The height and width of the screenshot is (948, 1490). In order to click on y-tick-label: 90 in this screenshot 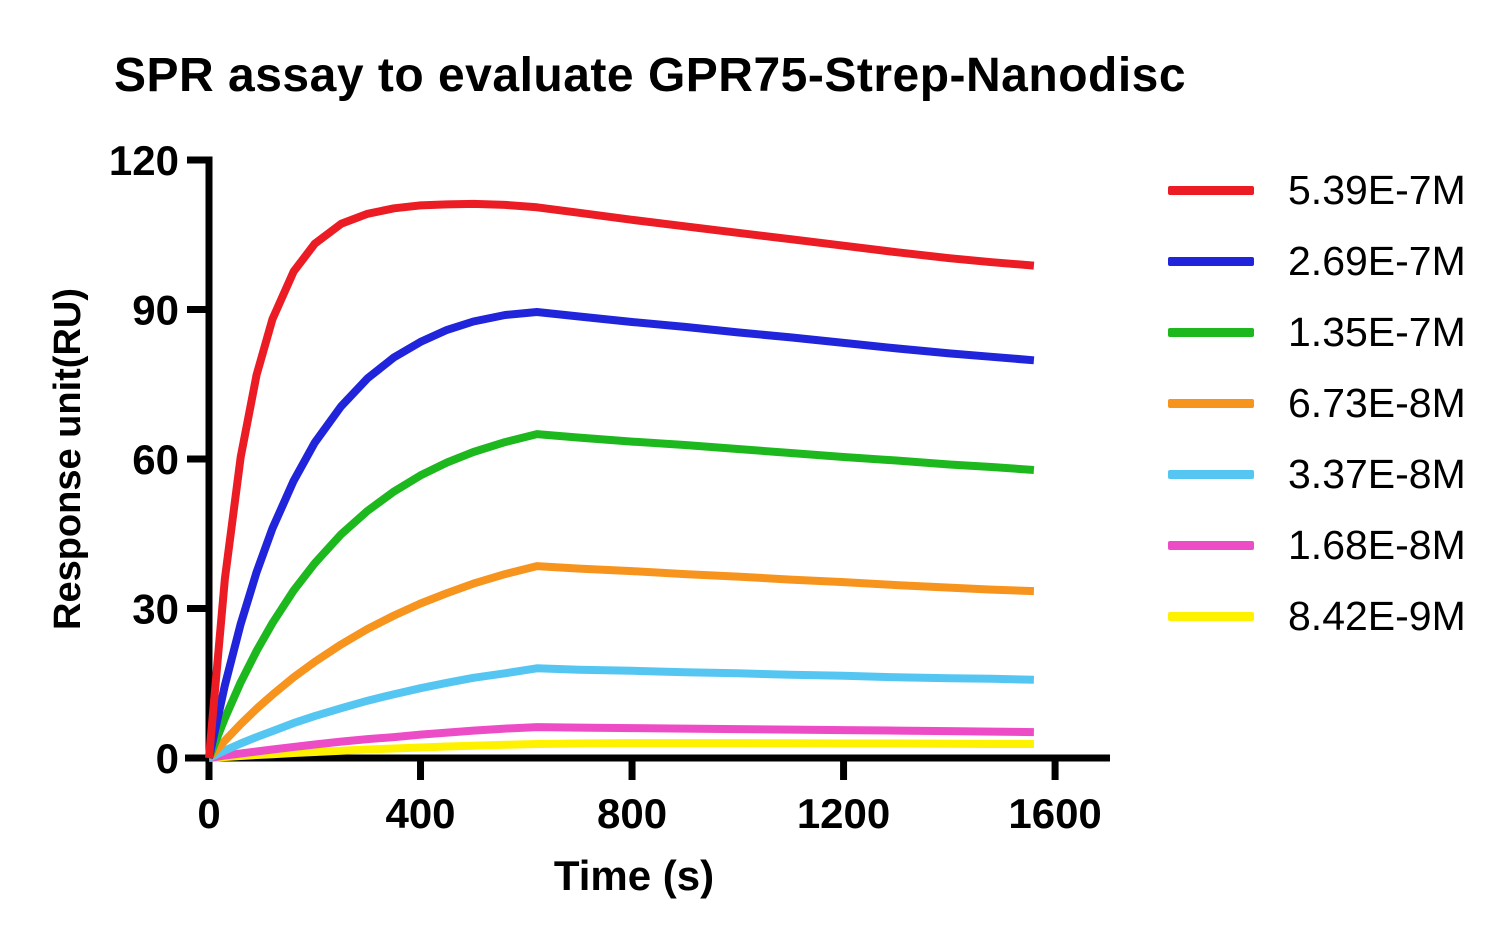, I will do `click(155, 310)`.